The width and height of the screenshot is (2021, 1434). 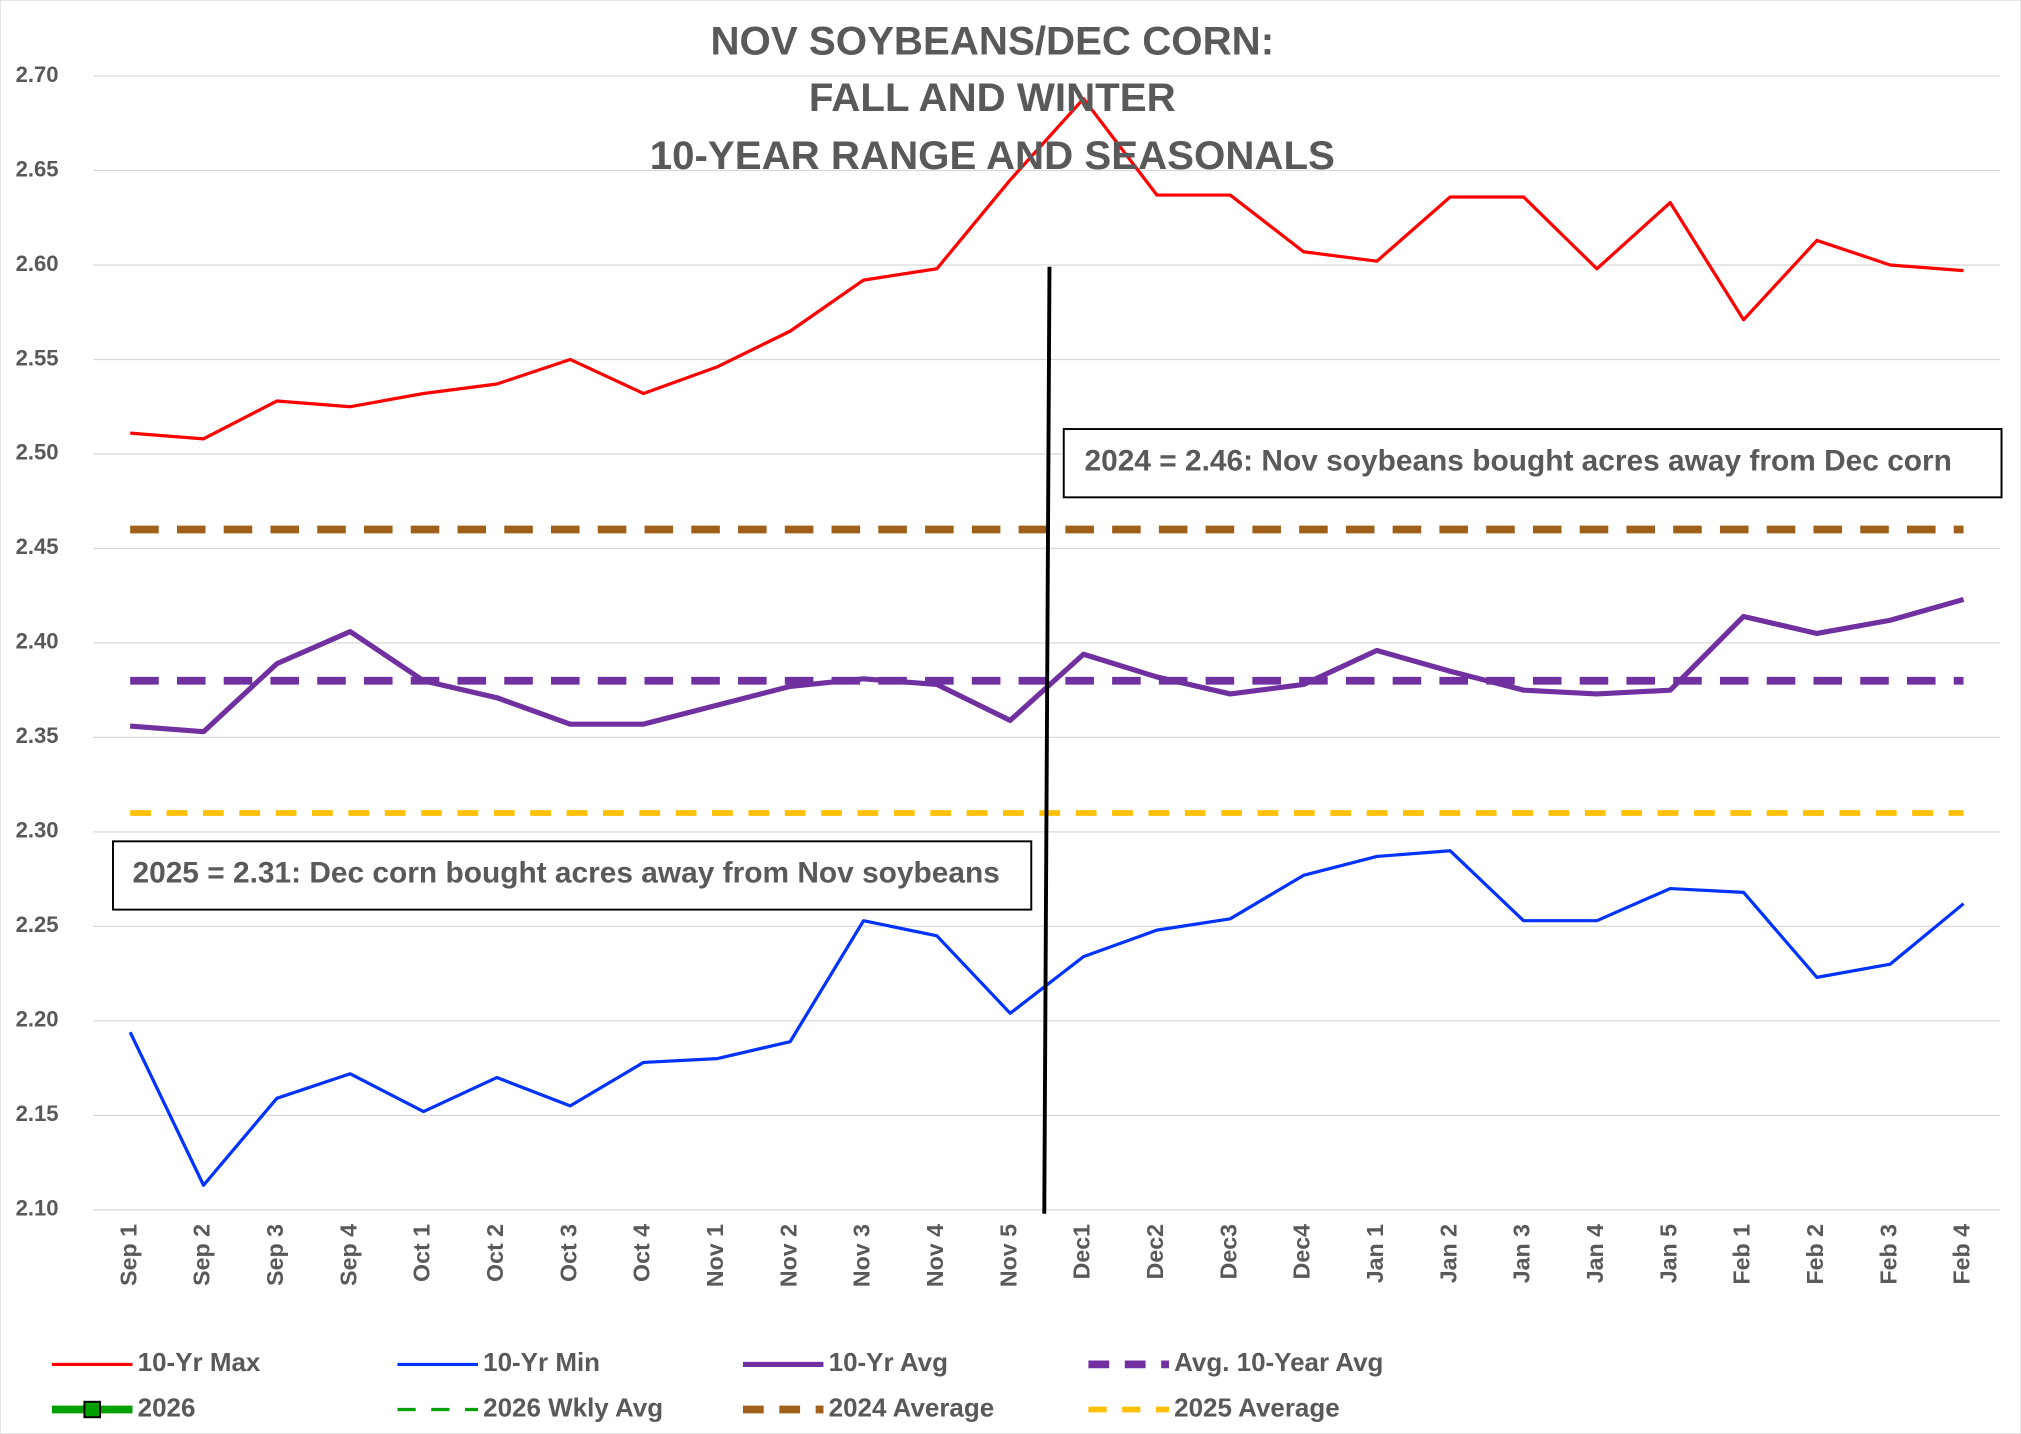 I want to click on x-tick-label: Dec1, so click(x=1082, y=1251).